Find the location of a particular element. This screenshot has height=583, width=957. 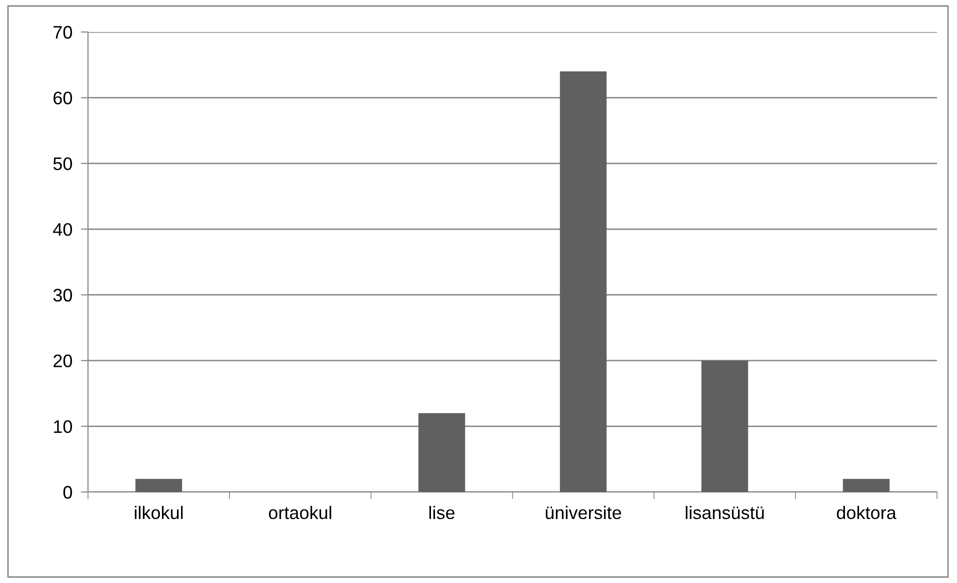

y-tick-label: 40 is located at coordinates (62, 229).